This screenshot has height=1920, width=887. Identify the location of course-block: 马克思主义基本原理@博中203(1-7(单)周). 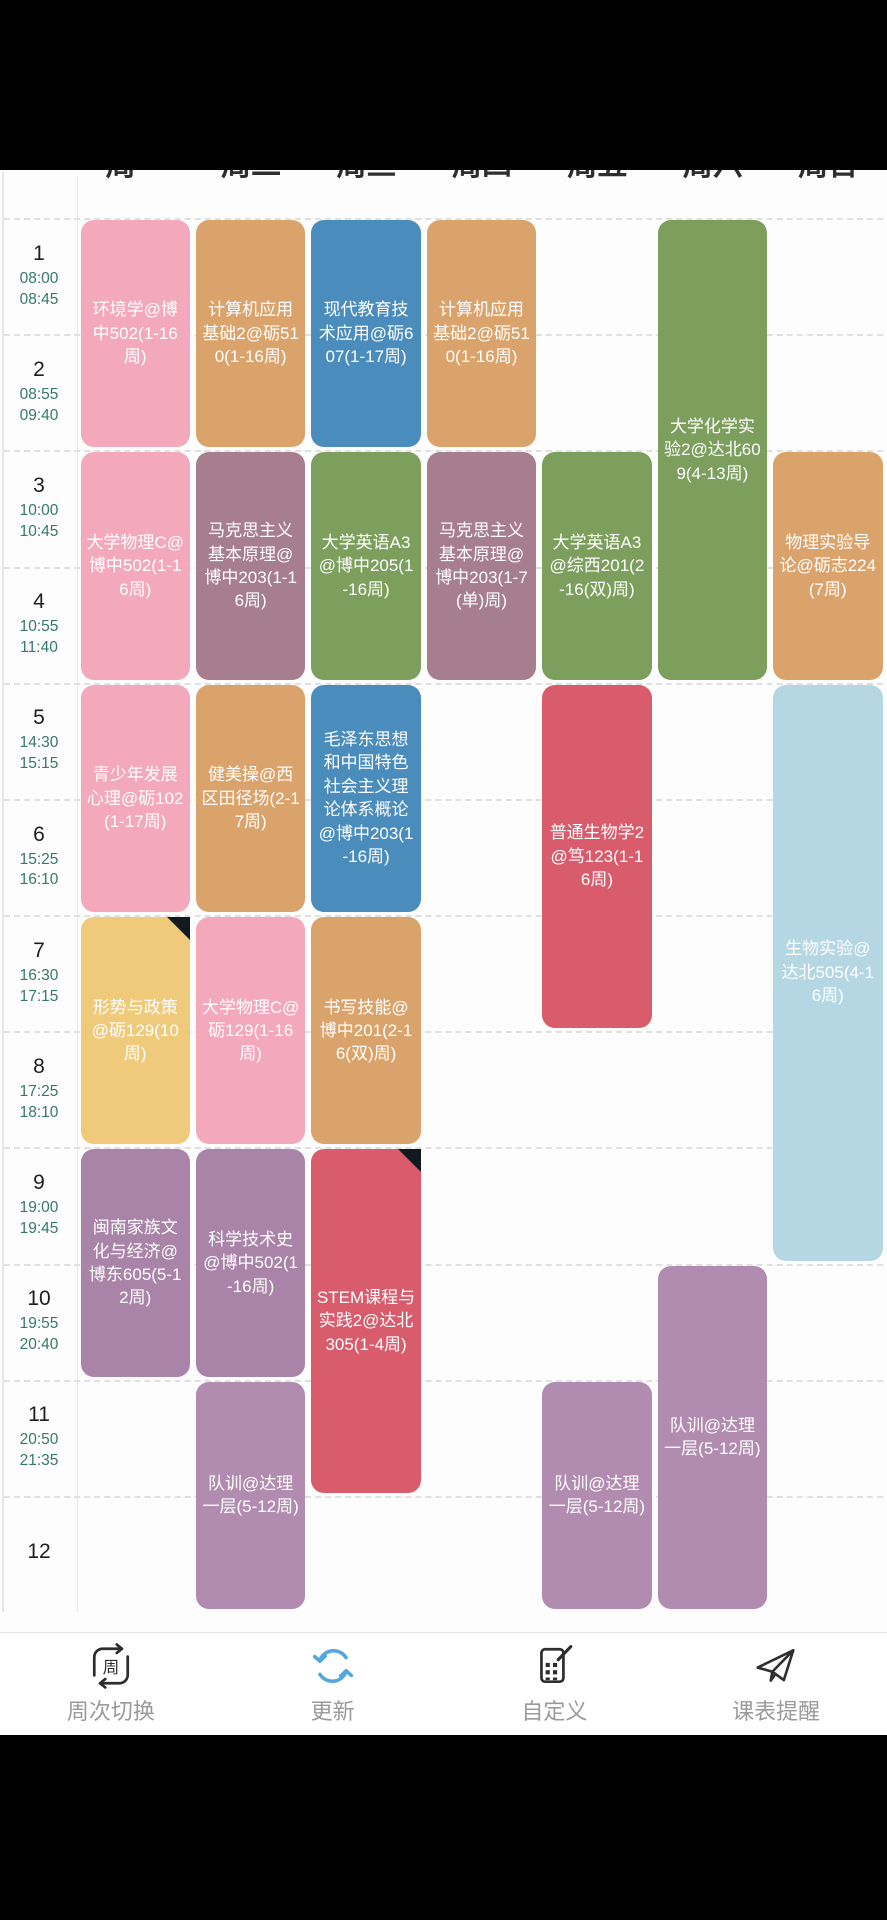
(481, 566).